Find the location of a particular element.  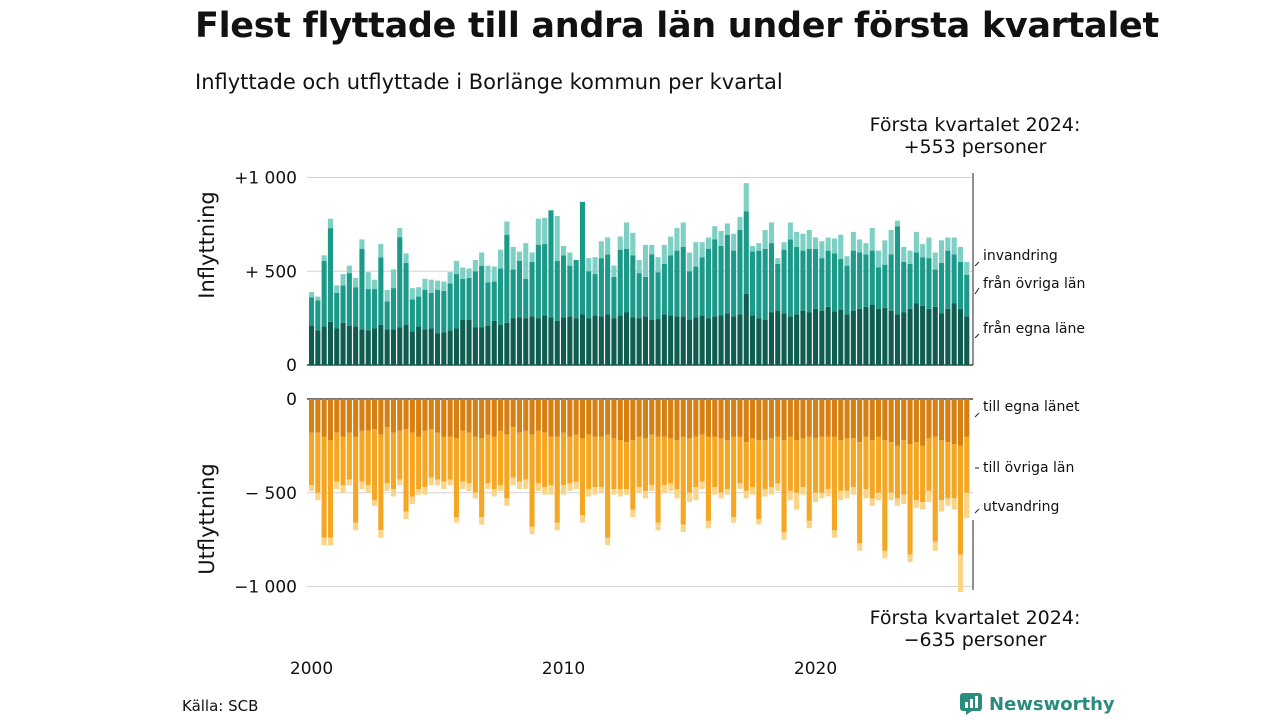

brand-logo: Newsworthy is located at coordinates (1037, 704).